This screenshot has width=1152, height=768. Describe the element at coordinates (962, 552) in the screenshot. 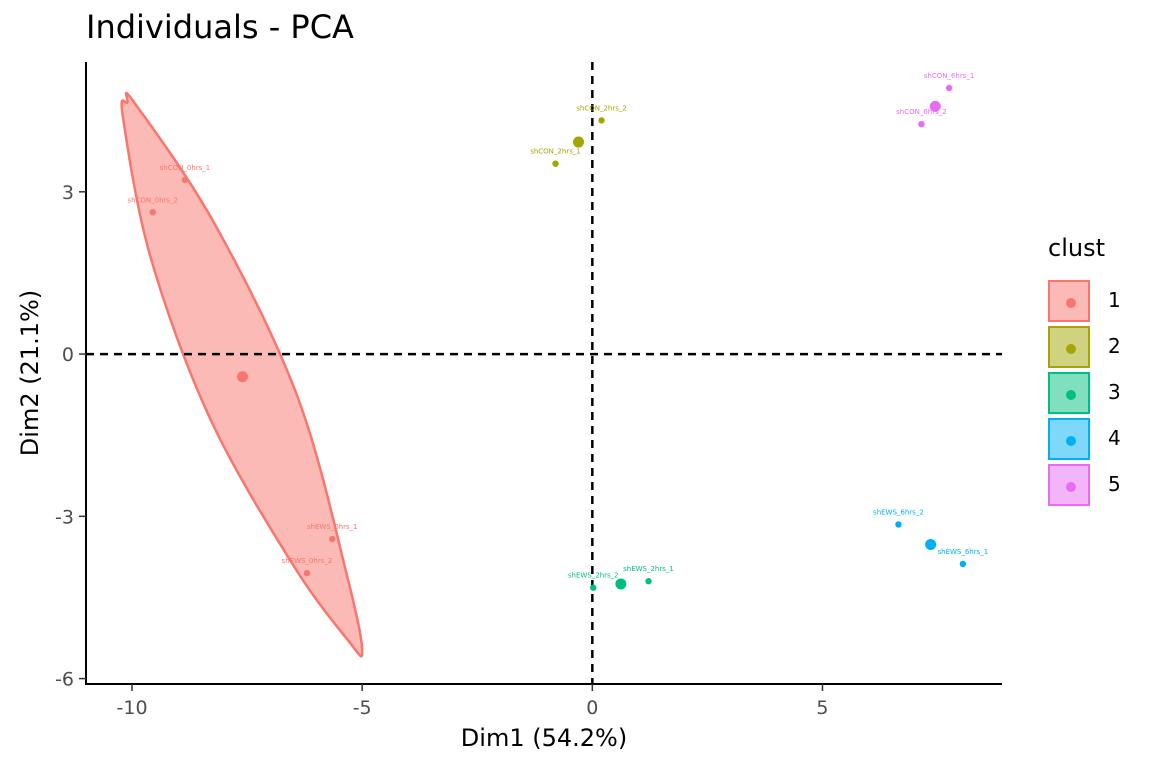

I see `point-label: shEWS_6hrs_1` at that location.